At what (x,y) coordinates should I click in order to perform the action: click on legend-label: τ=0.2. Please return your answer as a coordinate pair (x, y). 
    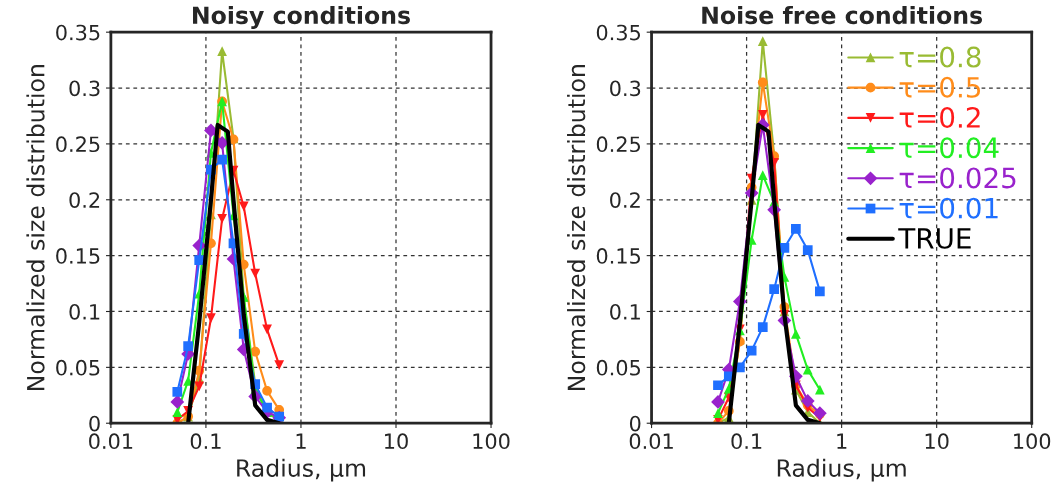
    Looking at the image, I should click on (939, 117).